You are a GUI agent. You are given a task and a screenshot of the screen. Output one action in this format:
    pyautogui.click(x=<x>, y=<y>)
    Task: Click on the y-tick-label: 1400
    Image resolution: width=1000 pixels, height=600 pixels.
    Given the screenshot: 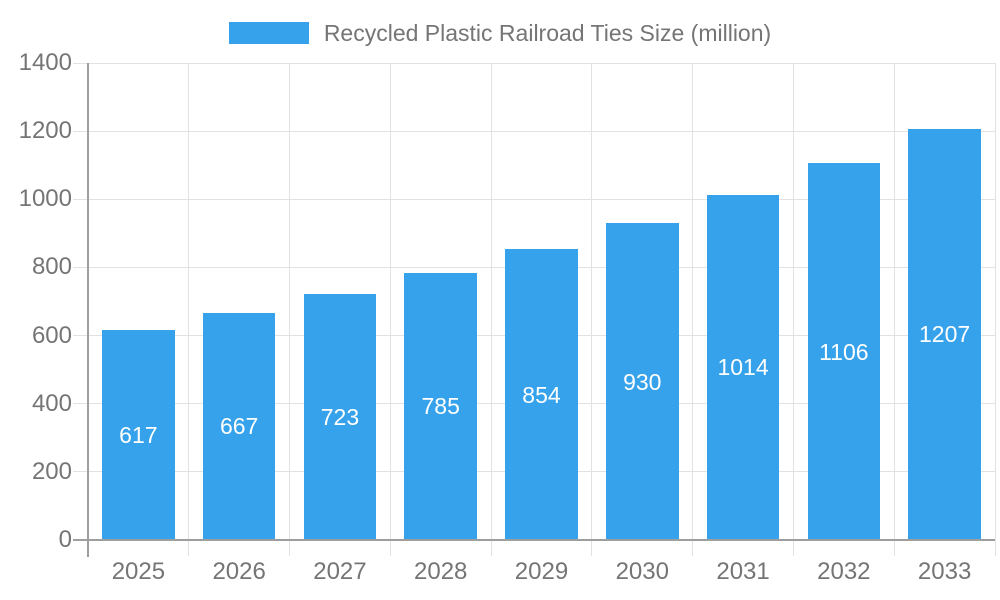 What is the action you would take?
    pyautogui.click(x=45, y=62)
    